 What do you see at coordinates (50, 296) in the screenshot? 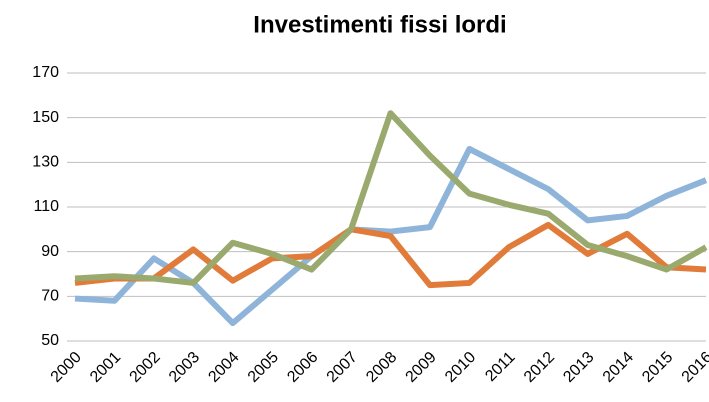
I see `y-tick-label: 70` at bounding box center [50, 296].